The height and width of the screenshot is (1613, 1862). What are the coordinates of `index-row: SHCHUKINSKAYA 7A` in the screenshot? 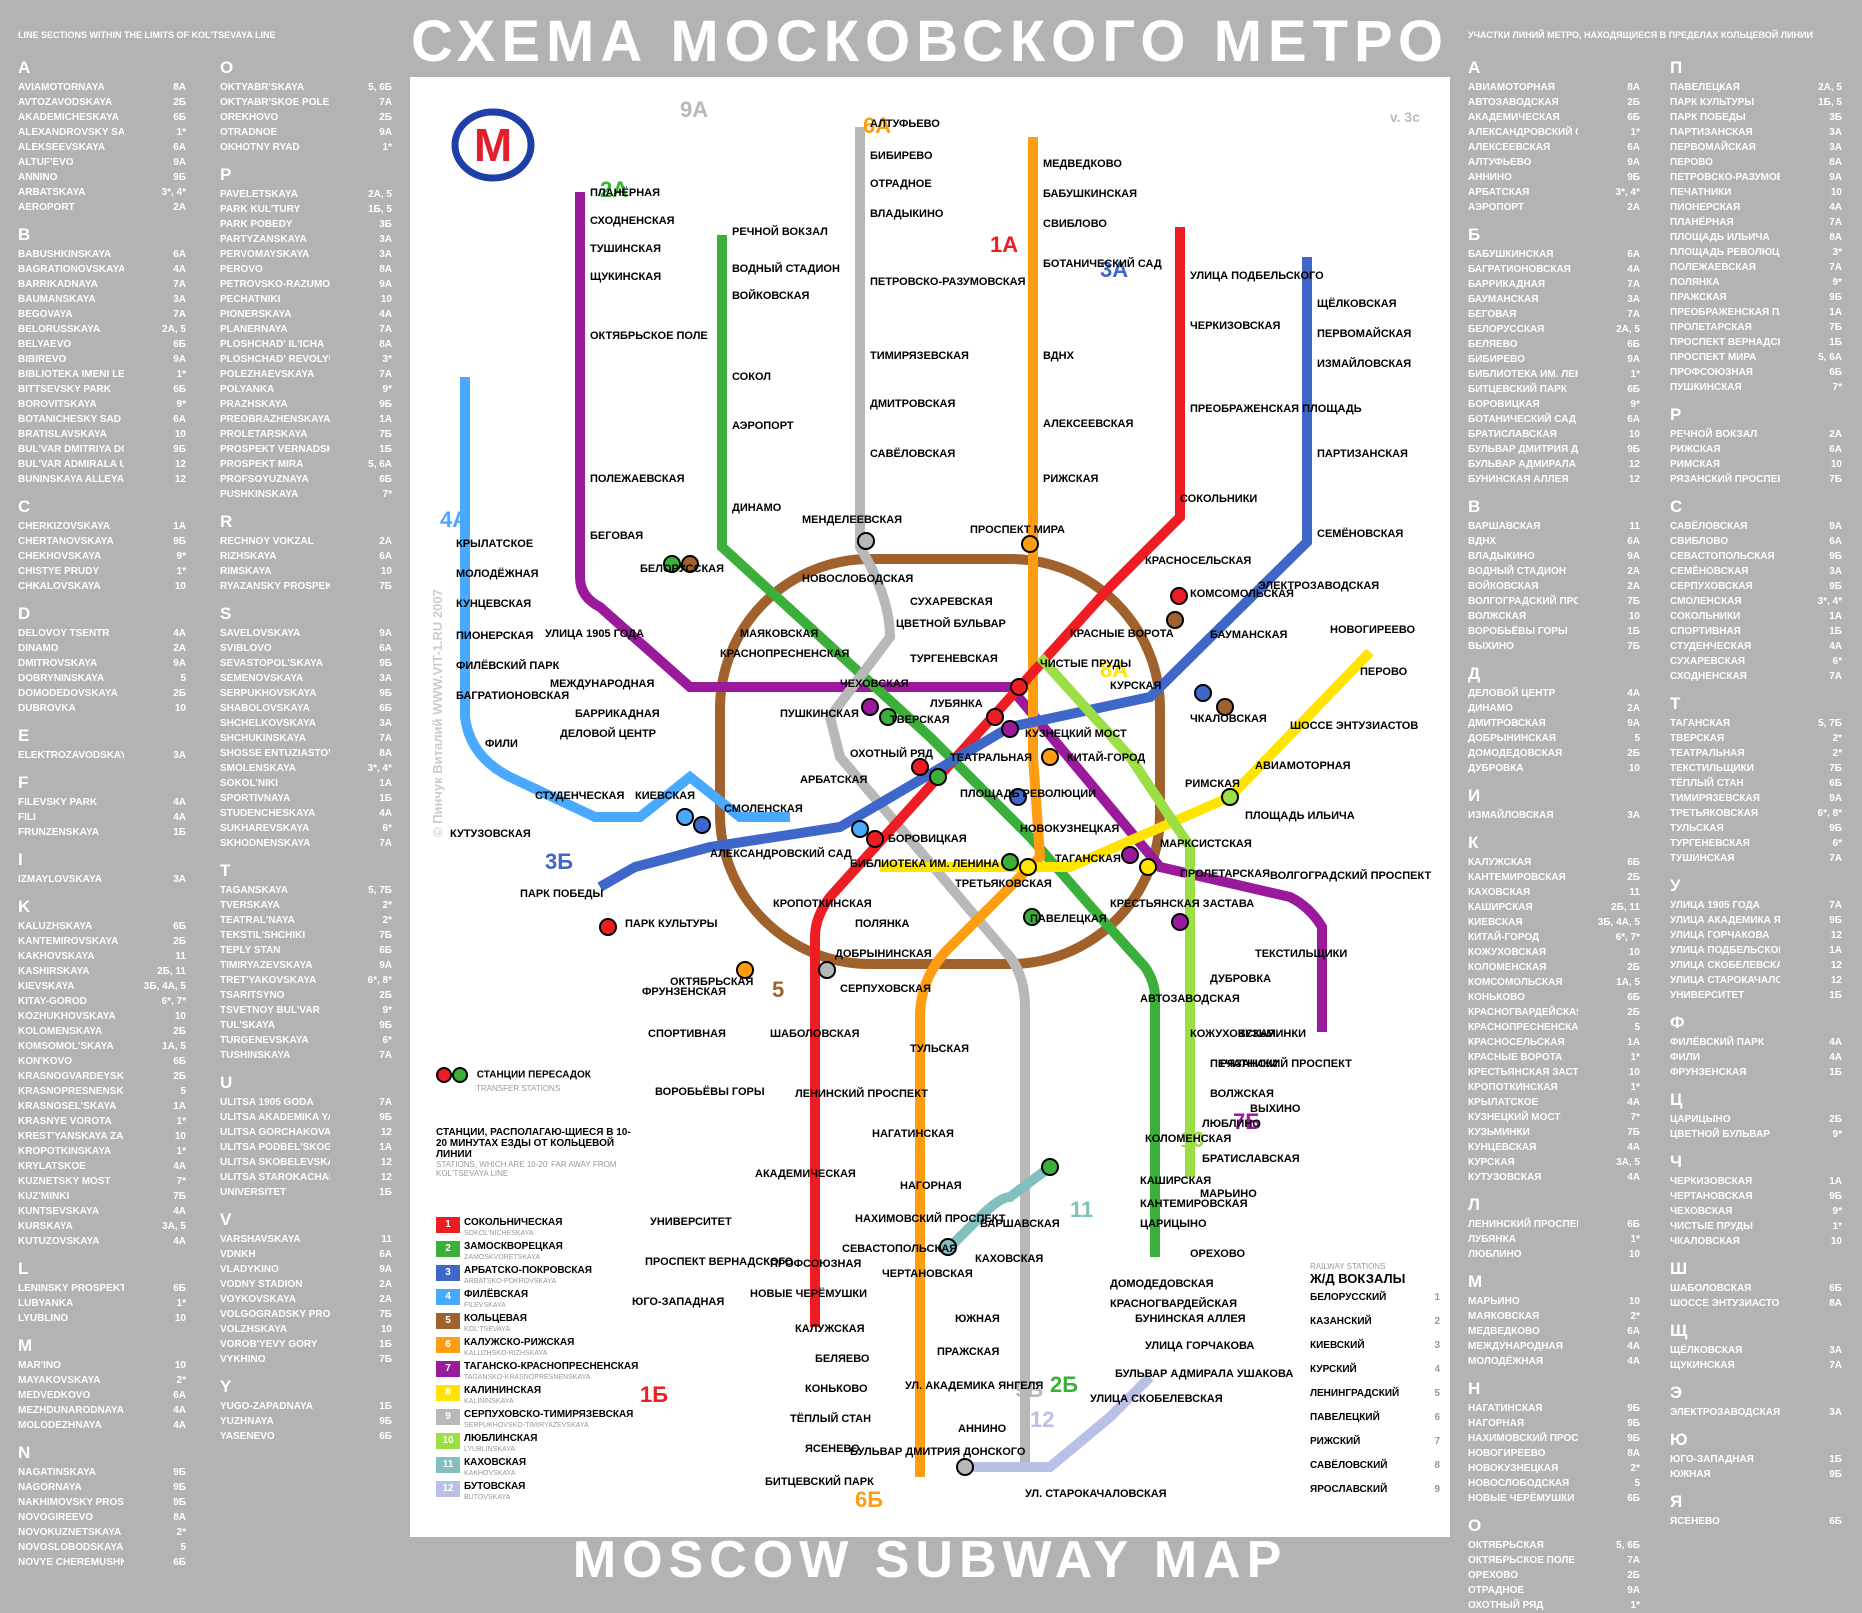 It's located at (306, 738).